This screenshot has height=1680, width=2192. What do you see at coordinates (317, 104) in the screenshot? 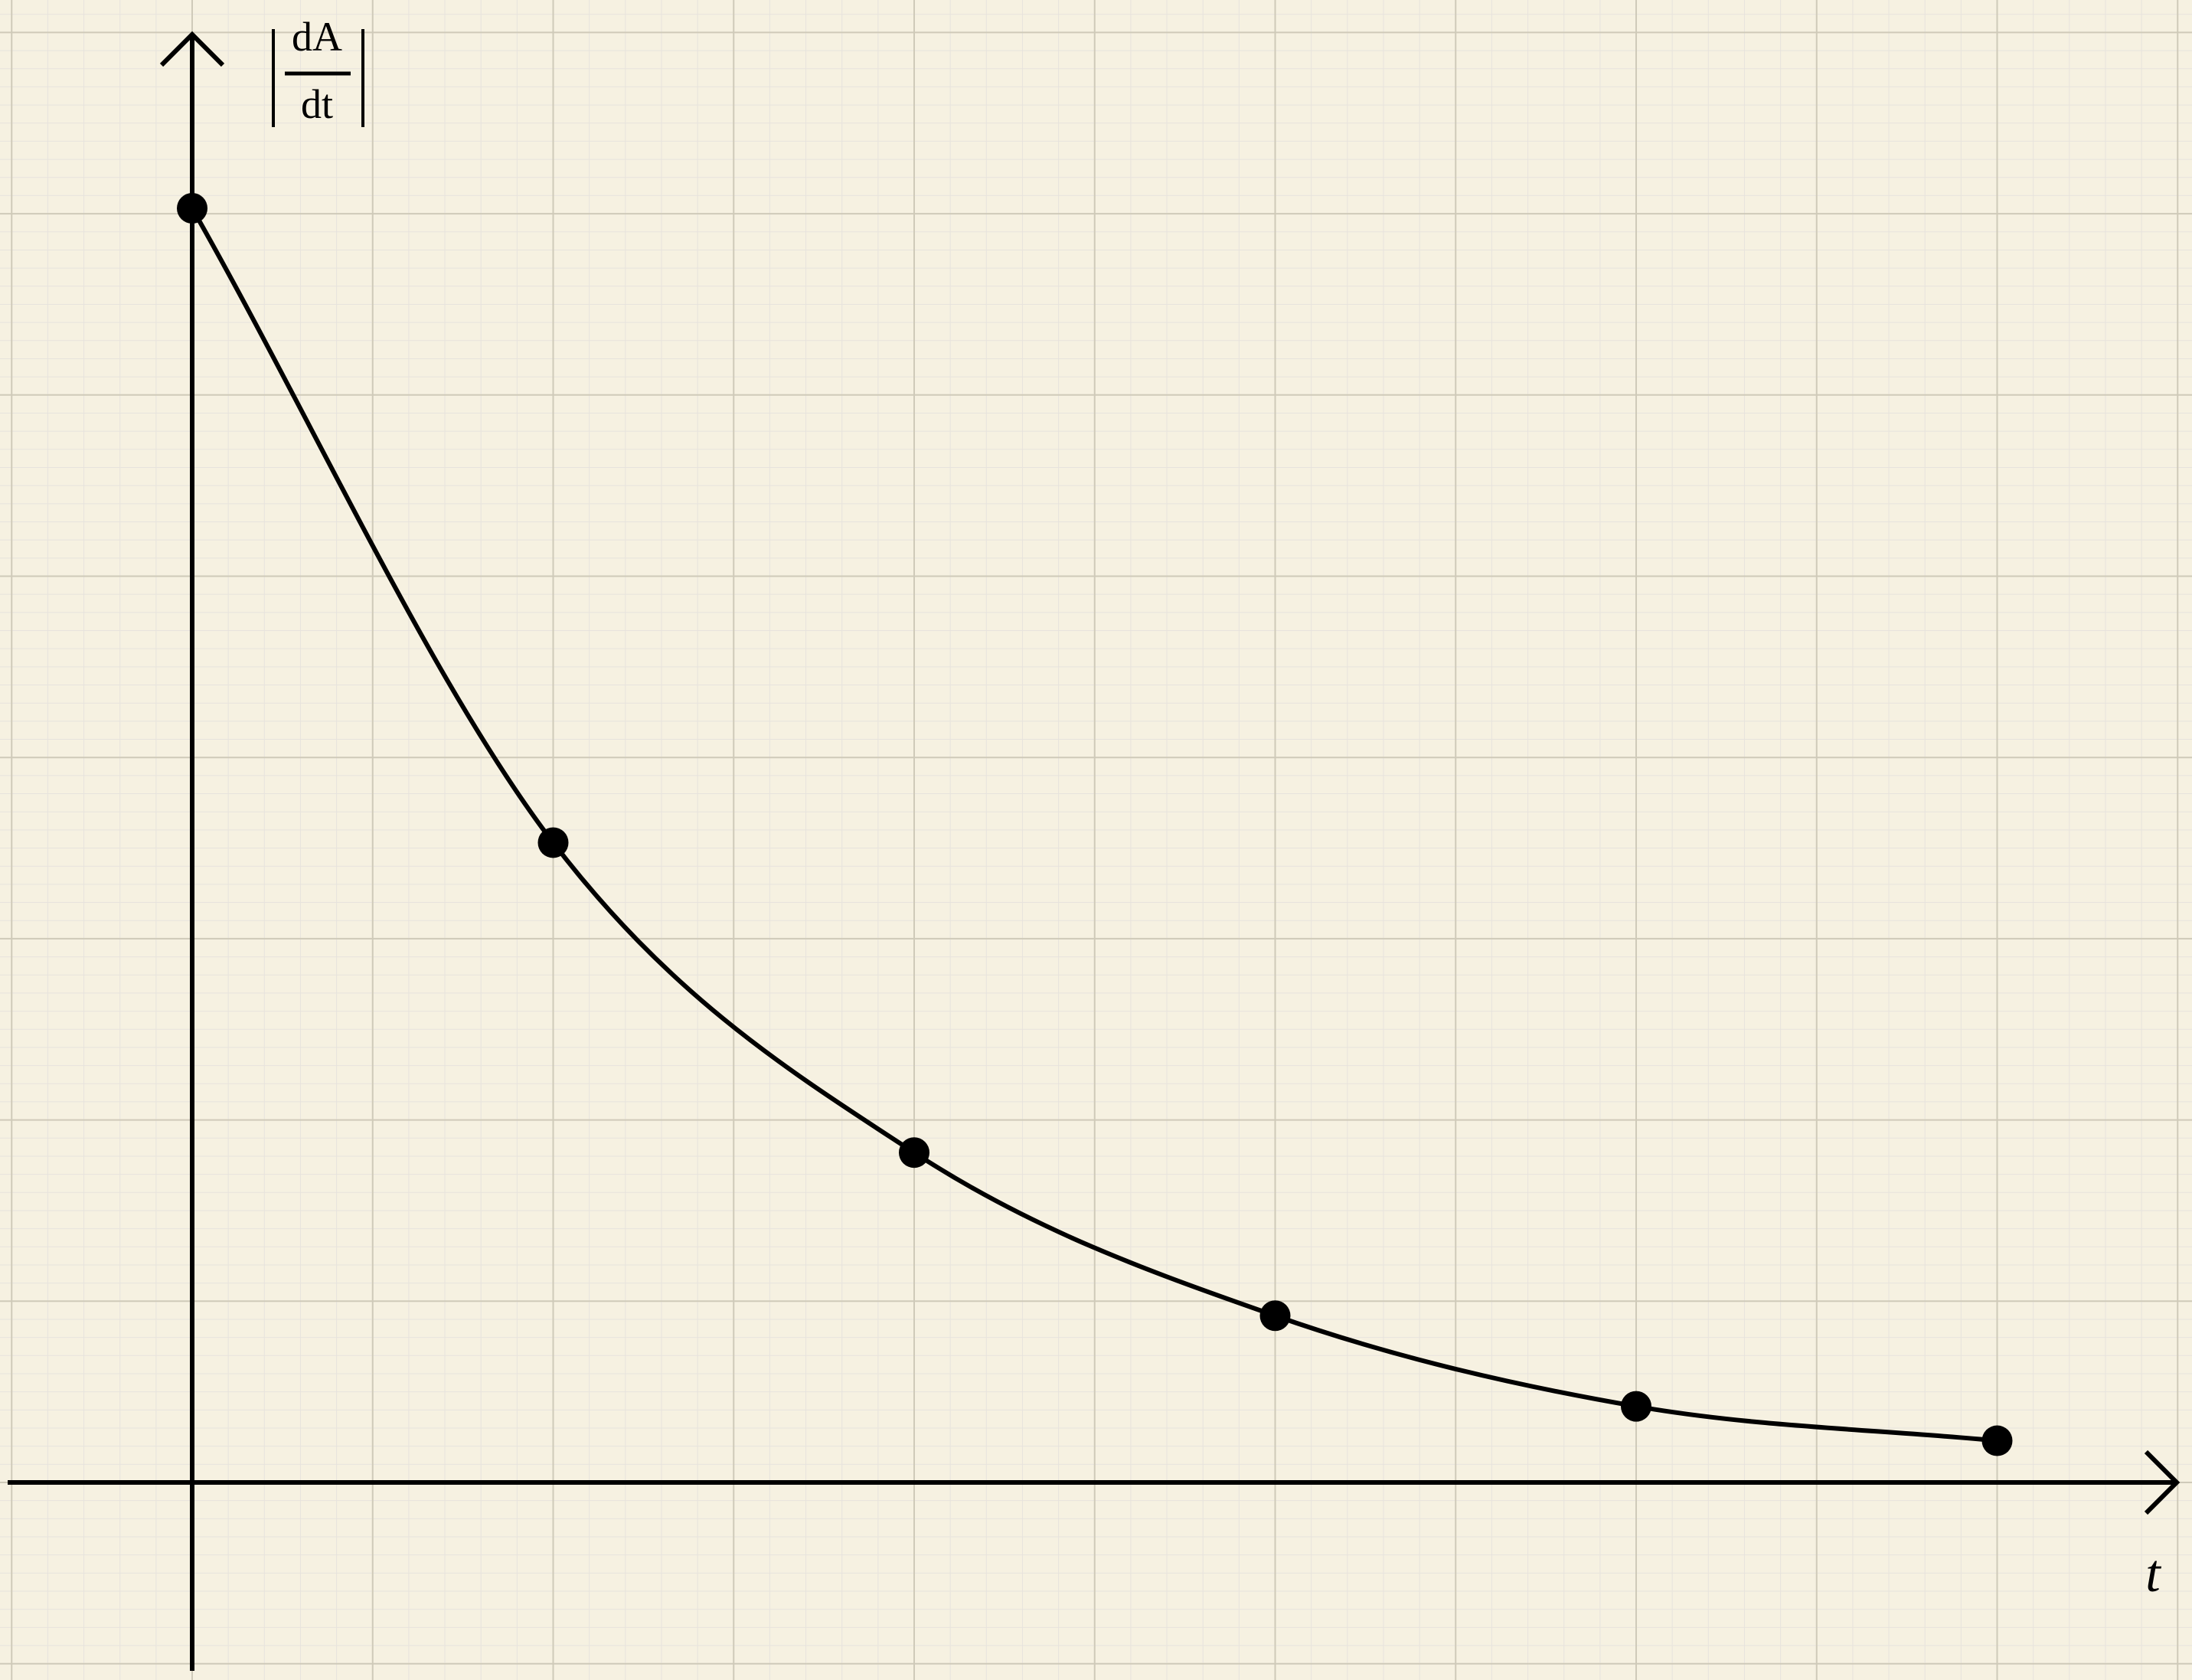
I see `y-label-denominator: dt` at bounding box center [317, 104].